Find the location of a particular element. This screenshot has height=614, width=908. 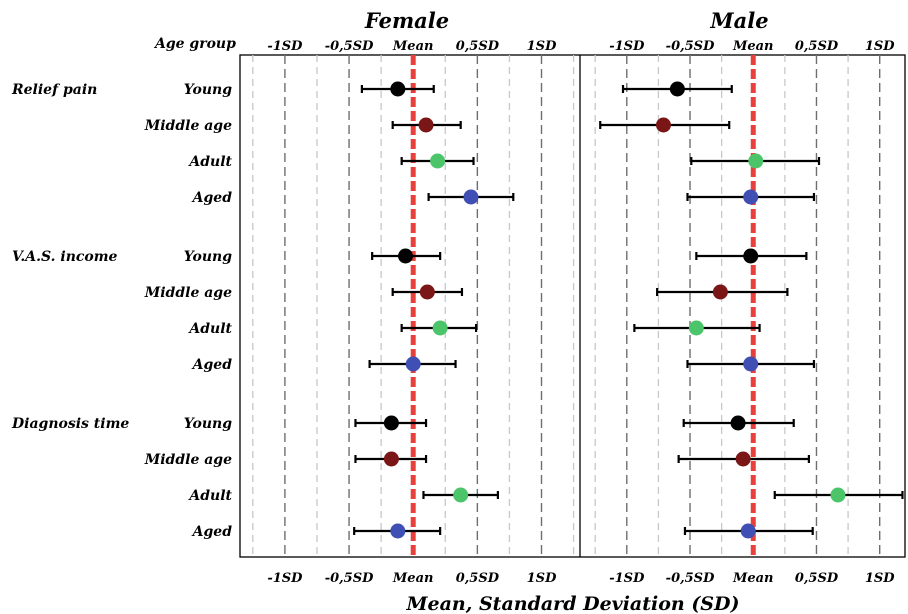

panel-title-female: Female is located at coordinates (406, 20).